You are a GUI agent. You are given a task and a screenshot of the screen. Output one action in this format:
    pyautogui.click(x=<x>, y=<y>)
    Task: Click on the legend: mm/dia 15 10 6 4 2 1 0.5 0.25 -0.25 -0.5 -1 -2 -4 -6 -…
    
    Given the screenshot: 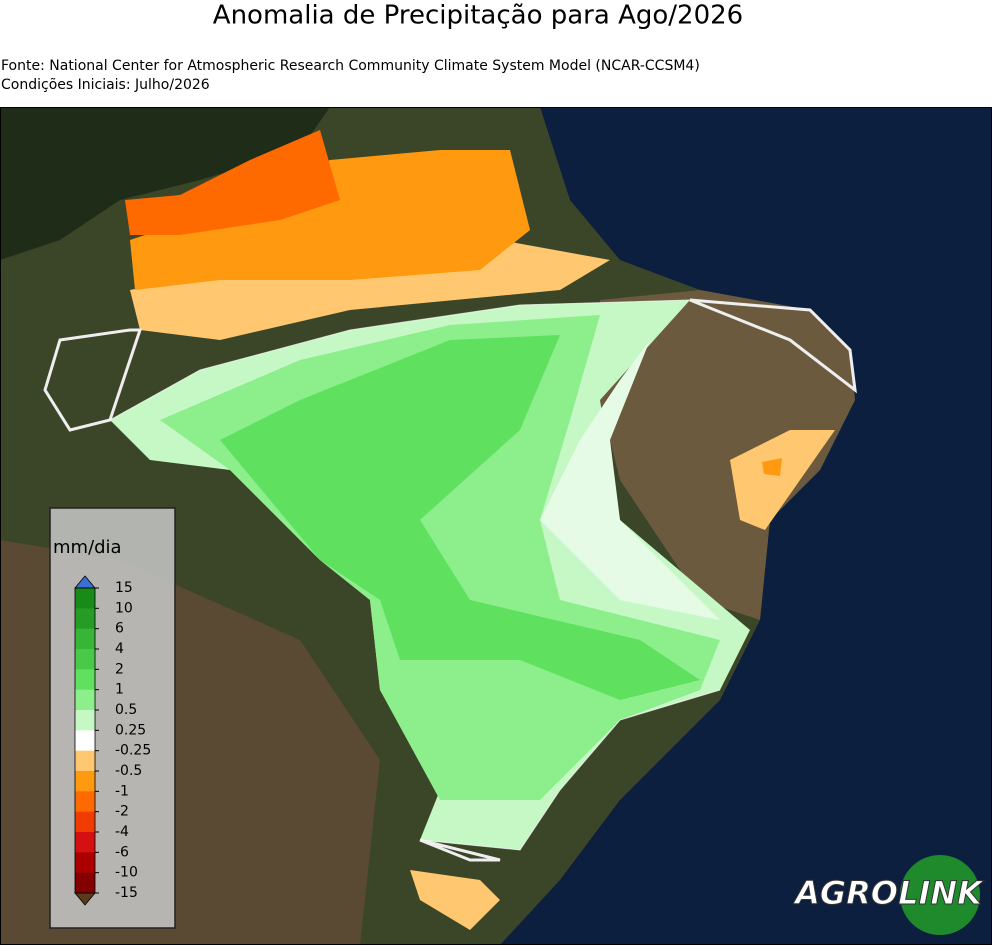 What is the action you would take?
    pyautogui.click(x=112, y=718)
    